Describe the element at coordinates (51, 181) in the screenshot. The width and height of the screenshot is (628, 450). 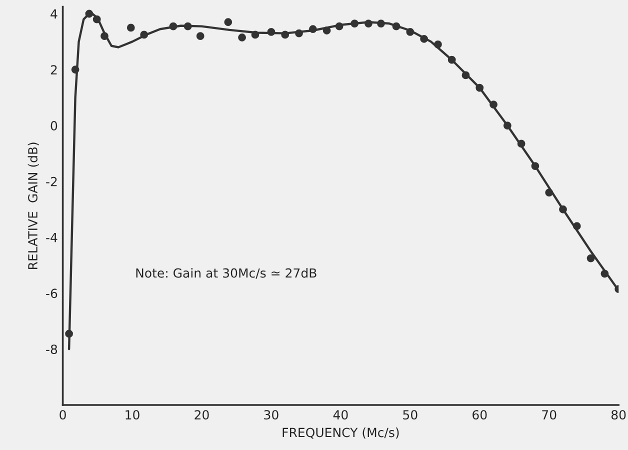
I see `y-tick-label: -2` at that location.